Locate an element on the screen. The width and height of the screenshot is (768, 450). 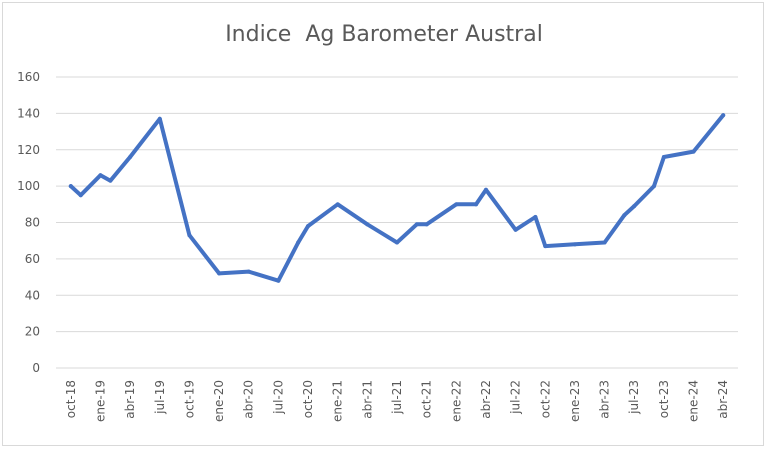
y-tick-label: 80 is located at coordinates (32, 223).